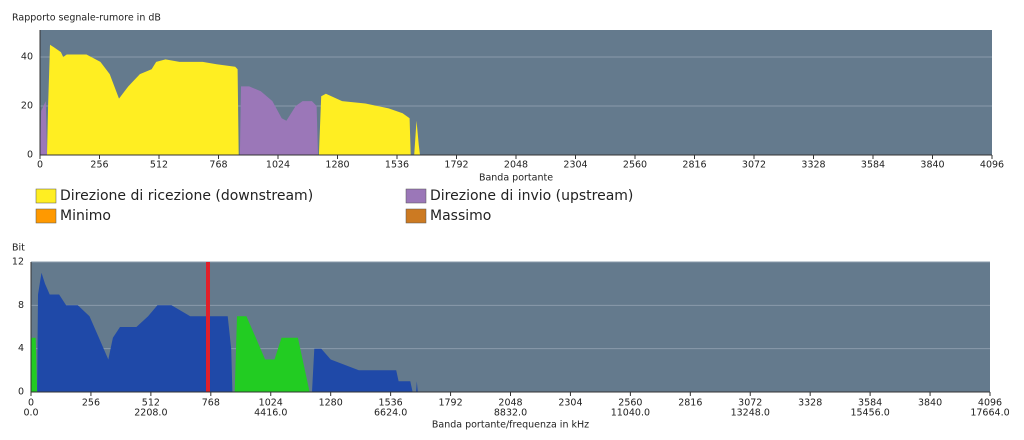 This screenshot has width=1024, height=440. What do you see at coordinates (531, 196) in the screenshot?
I see `legend-label: Direzione di invio (upstream)` at bounding box center [531, 196].